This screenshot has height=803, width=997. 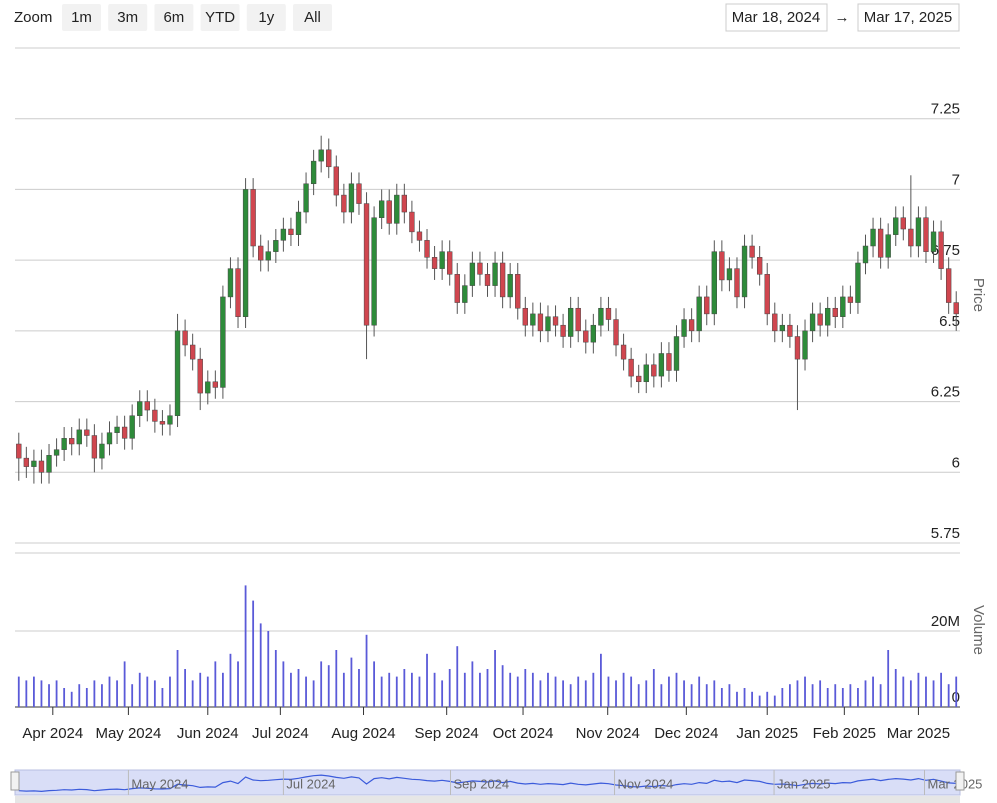 I want to click on zoom-button-label: 1m, so click(x=81, y=17).